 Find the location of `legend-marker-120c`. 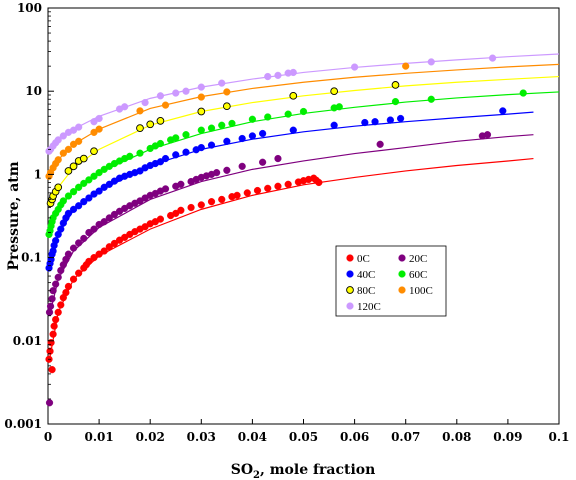

legend-marker-120c is located at coordinates (350, 306).